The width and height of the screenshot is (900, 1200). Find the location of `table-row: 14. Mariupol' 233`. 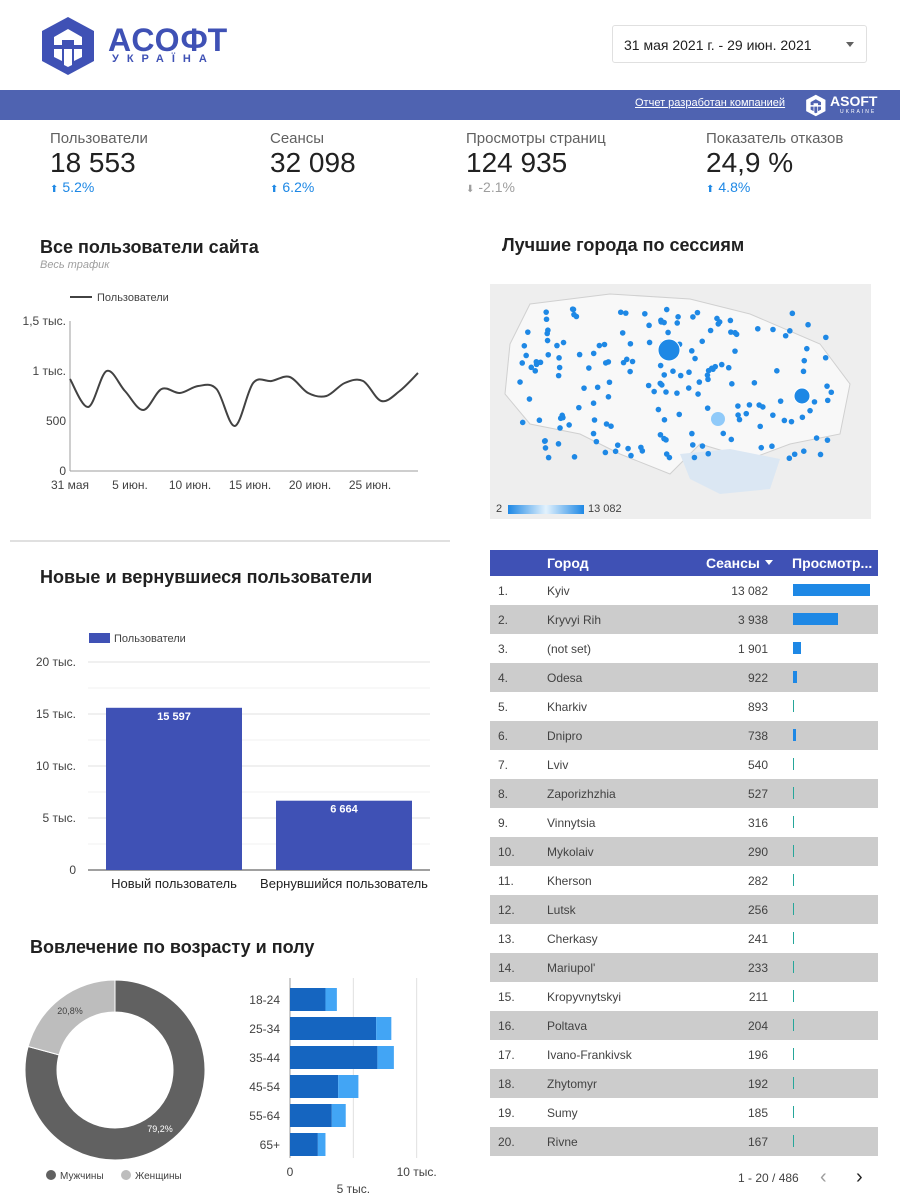

table-row: 14. Mariupol' 233 is located at coordinates (684, 967).